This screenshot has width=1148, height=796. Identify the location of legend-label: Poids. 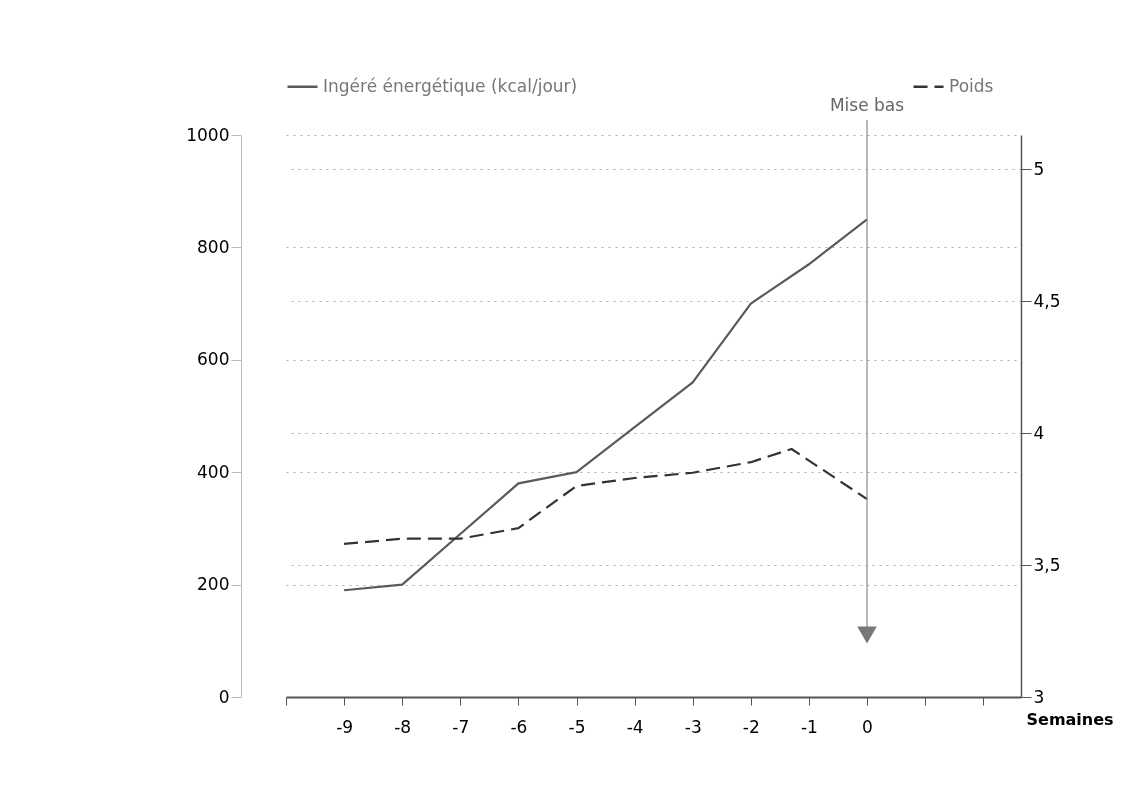
(971, 85).